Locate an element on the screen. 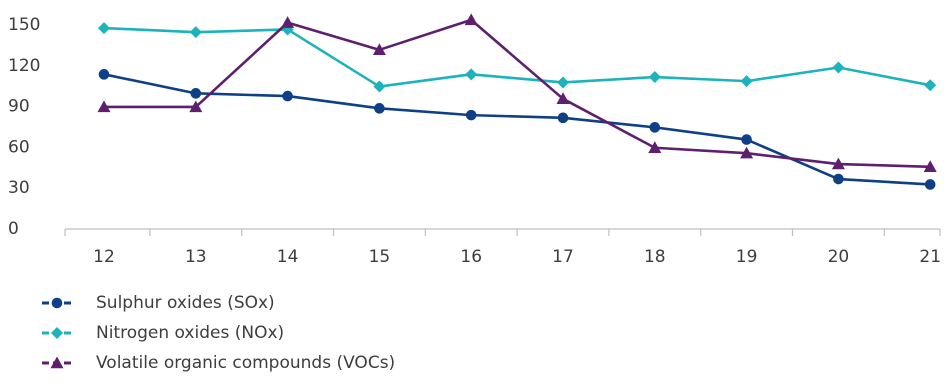 This screenshot has width=950, height=387. x-tick-label: 14 is located at coordinates (288, 257).